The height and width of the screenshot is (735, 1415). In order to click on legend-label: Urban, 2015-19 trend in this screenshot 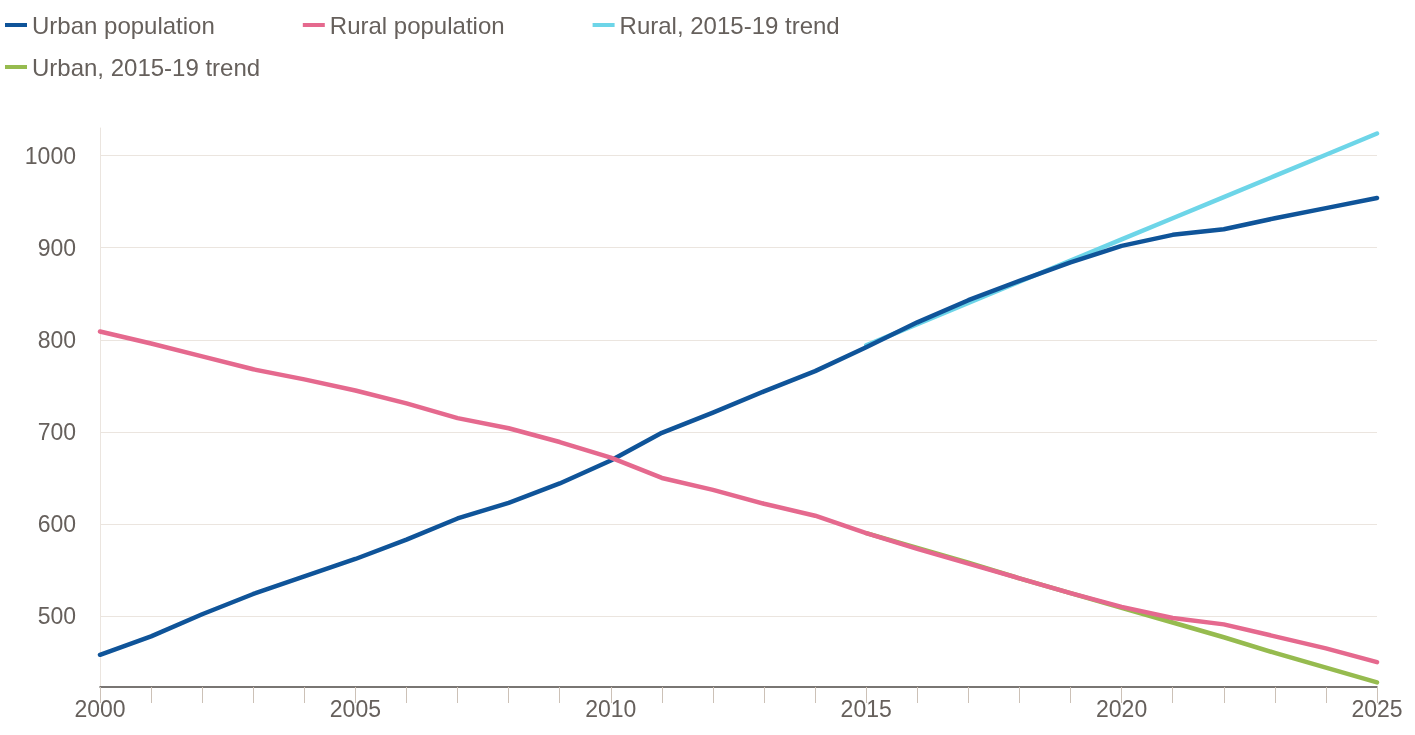, I will do `click(146, 67)`.